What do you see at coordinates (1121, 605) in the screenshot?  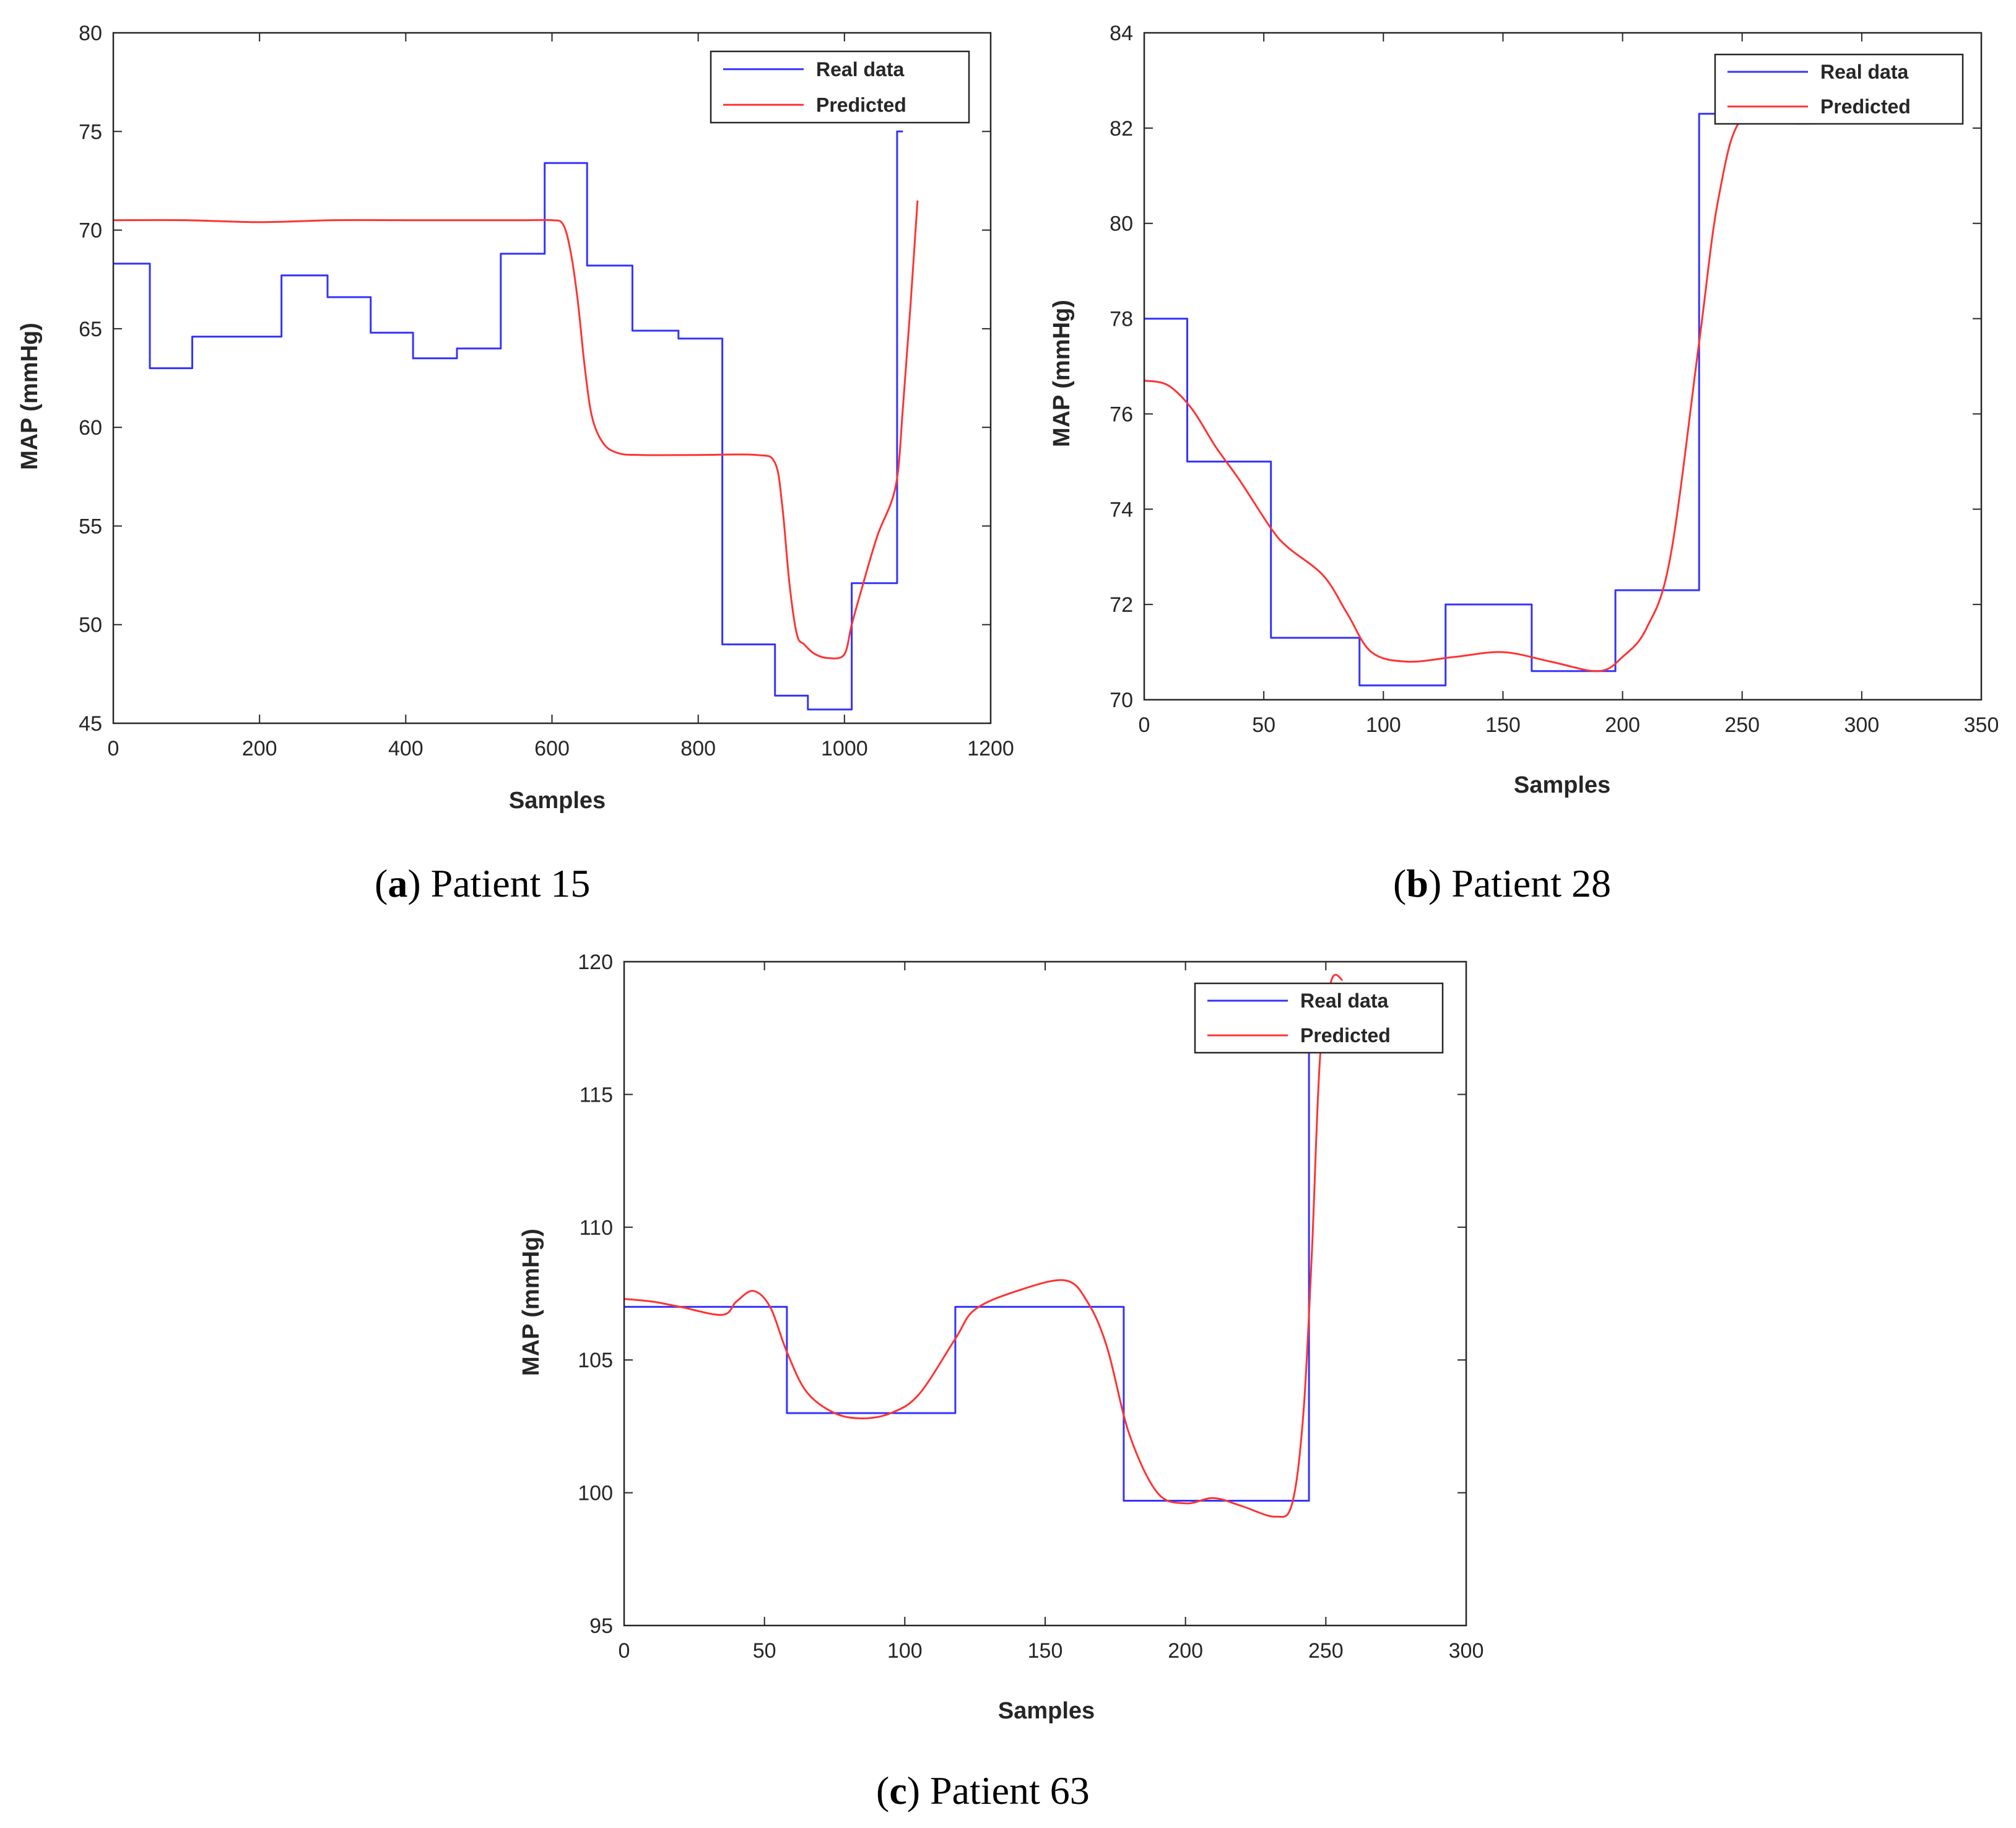 I see `chart-b-ytick-label: 72` at bounding box center [1121, 605].